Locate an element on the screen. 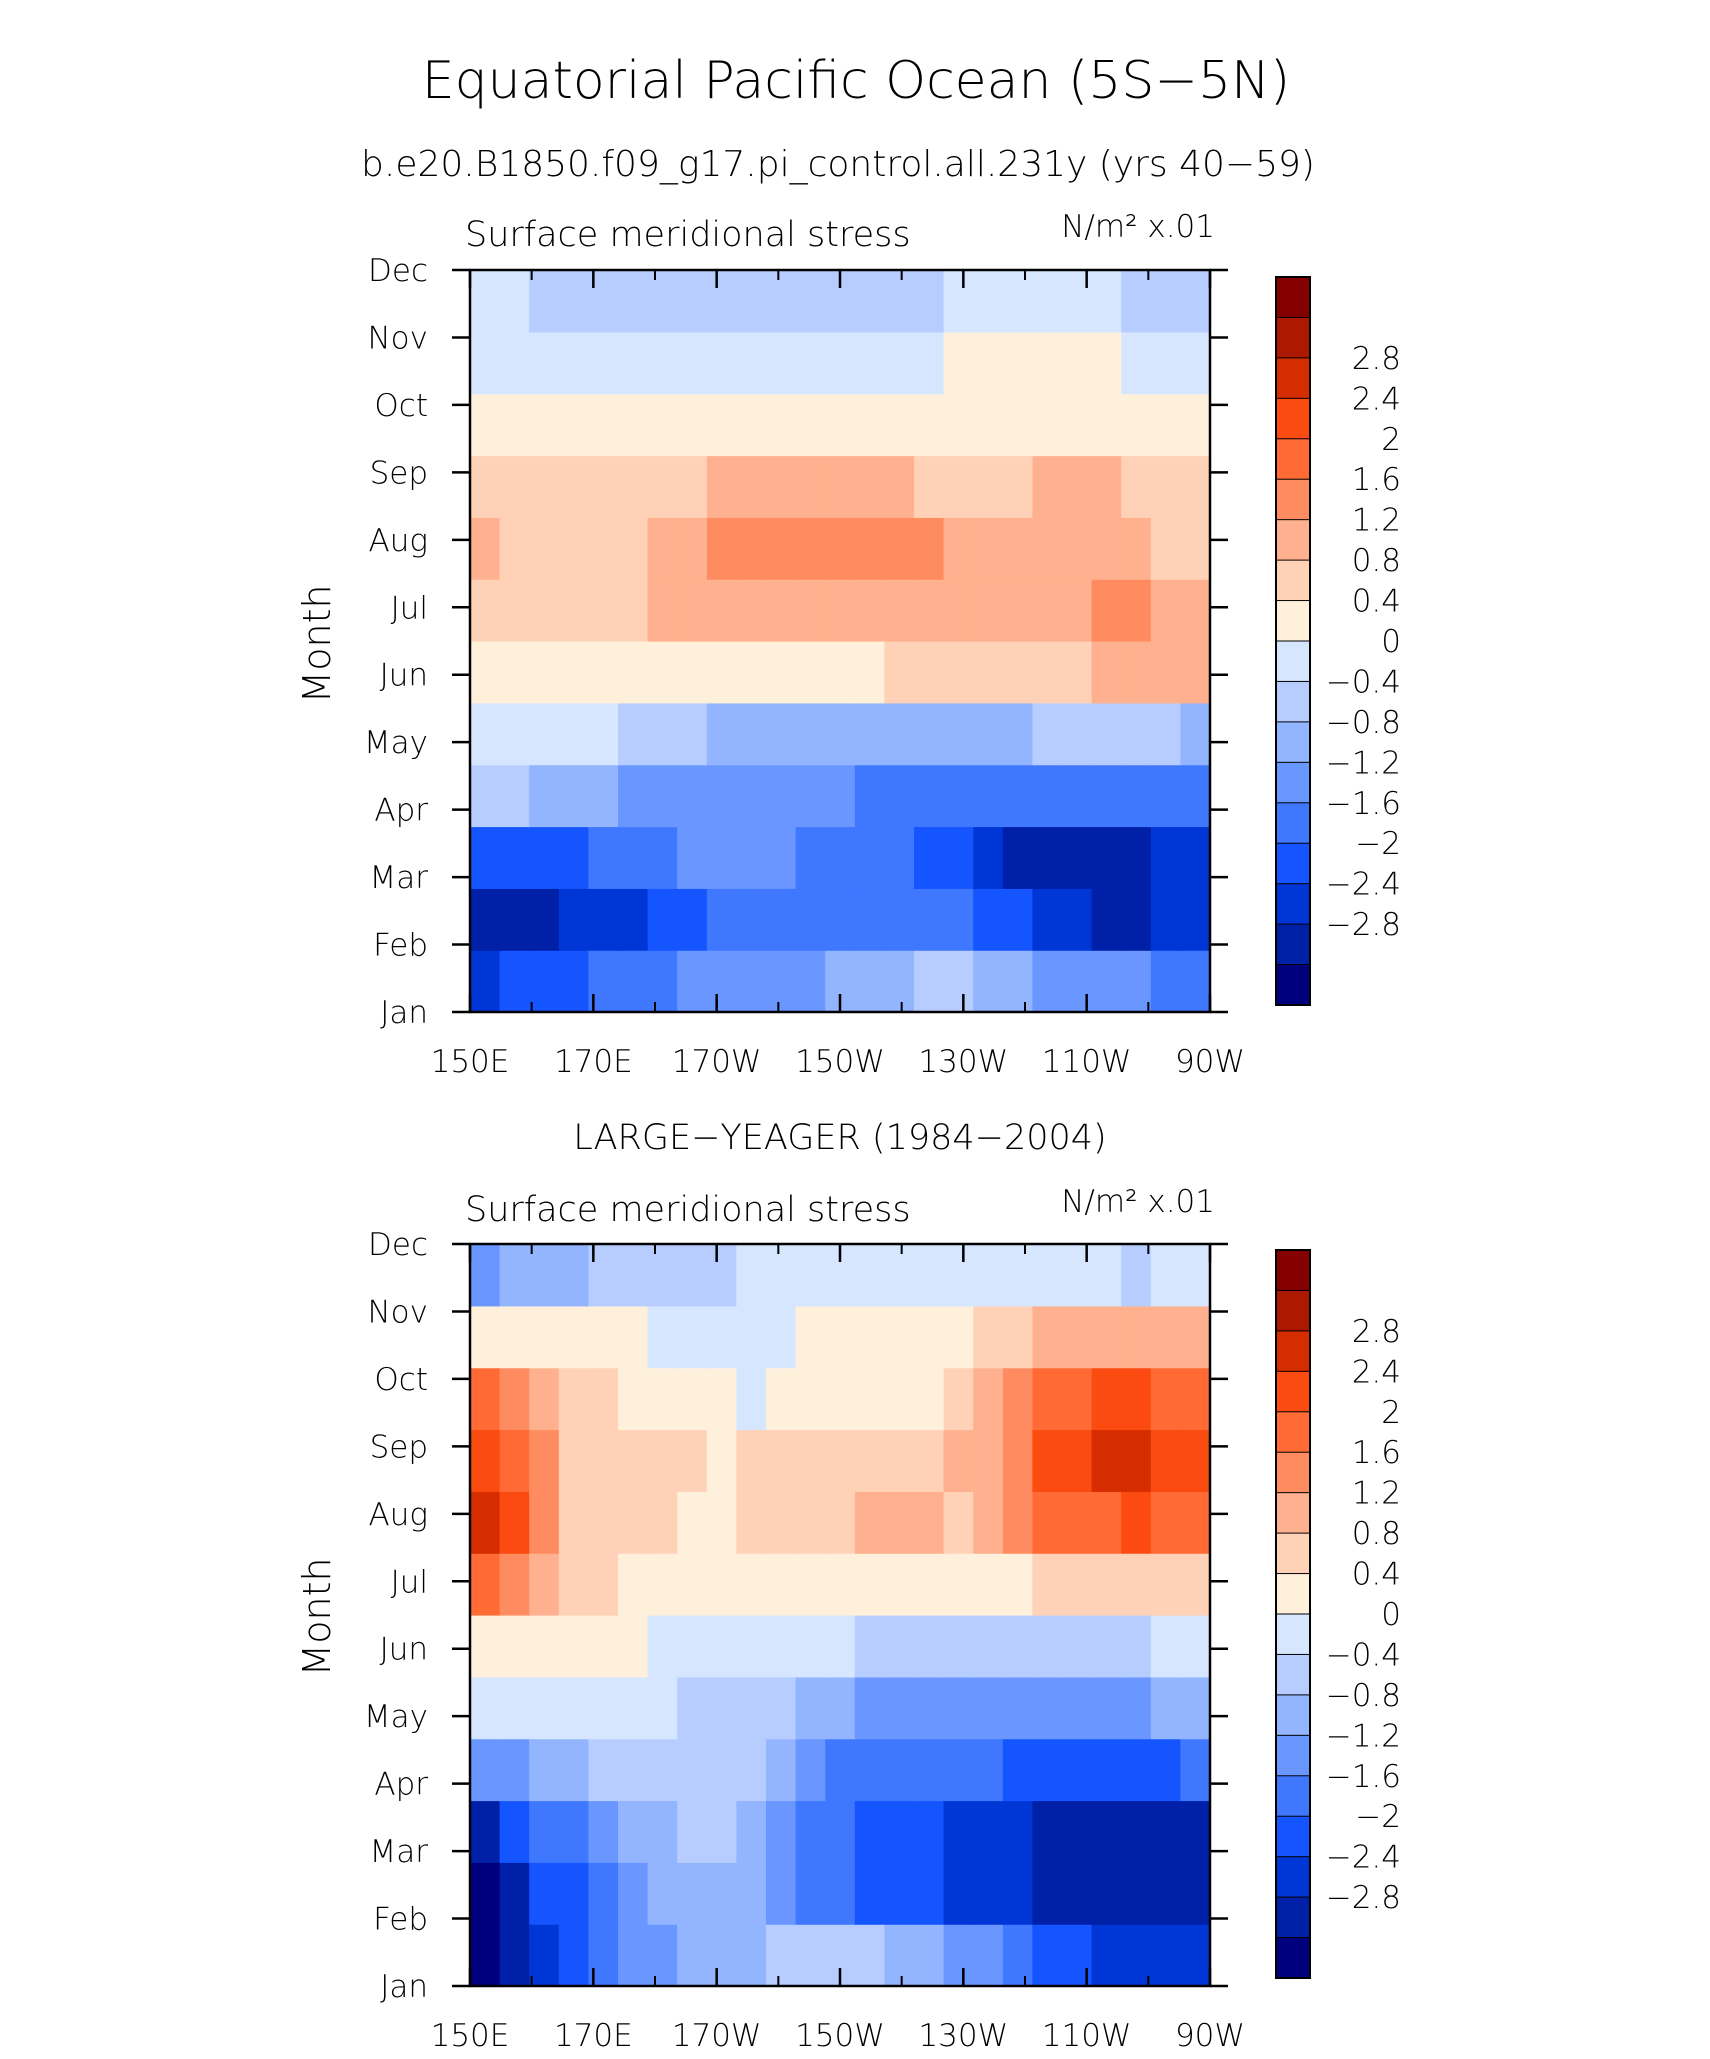  x-tick-label: 90W is located at coordinates (1210, 2036).